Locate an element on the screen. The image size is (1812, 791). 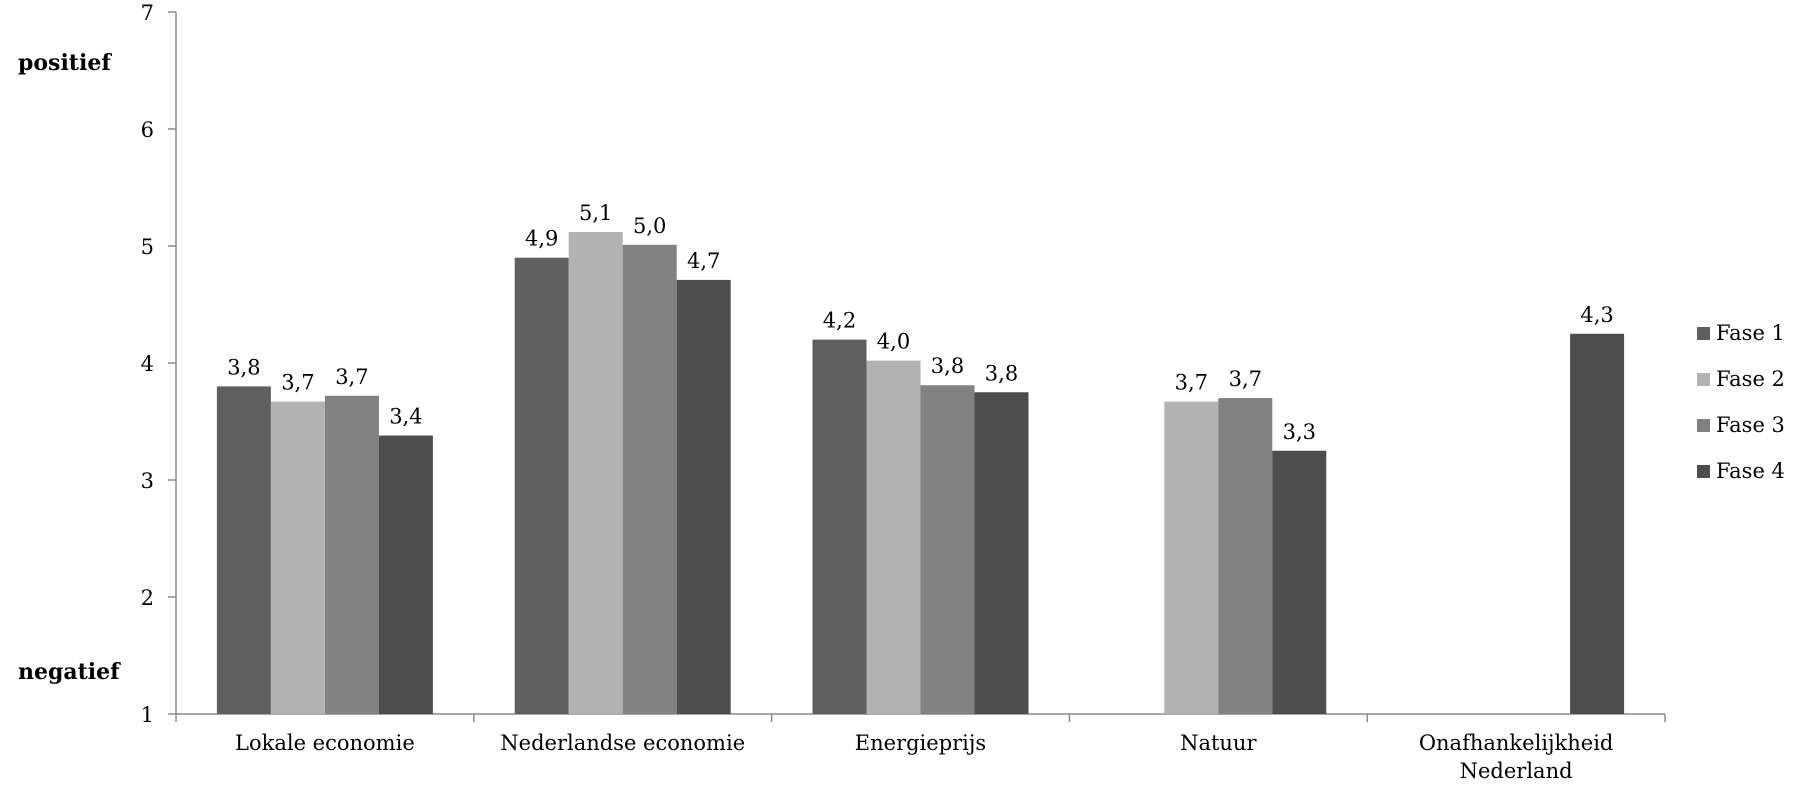
x-ticks is located at coordinates (920, 718).